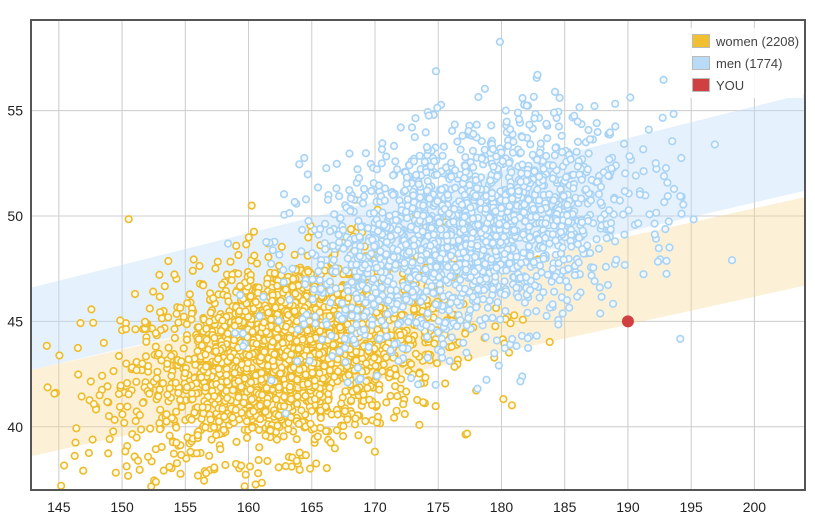  What do you see at coordinates (745, 85) in the screenshot?
I see `legend-item-you: YOU` at bounding box center [745, 85].